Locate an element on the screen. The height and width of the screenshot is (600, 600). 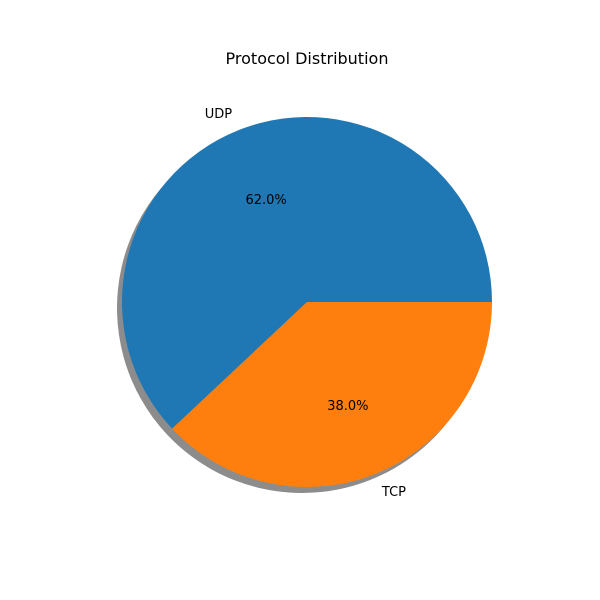
slice-percent-udp: 62.0% is located at coordinates (265, 200).